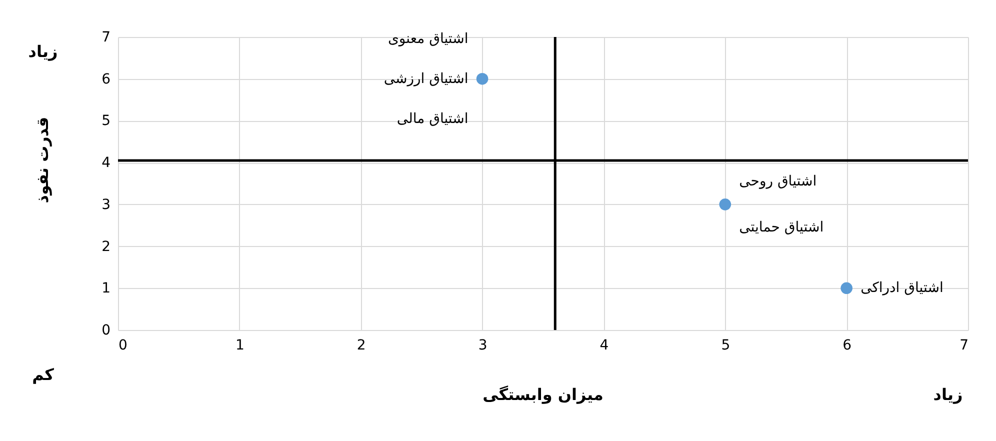 The width and height of the screenshot is (996, 441). I want to click on x-tick-label: 5, so click(725, 346).